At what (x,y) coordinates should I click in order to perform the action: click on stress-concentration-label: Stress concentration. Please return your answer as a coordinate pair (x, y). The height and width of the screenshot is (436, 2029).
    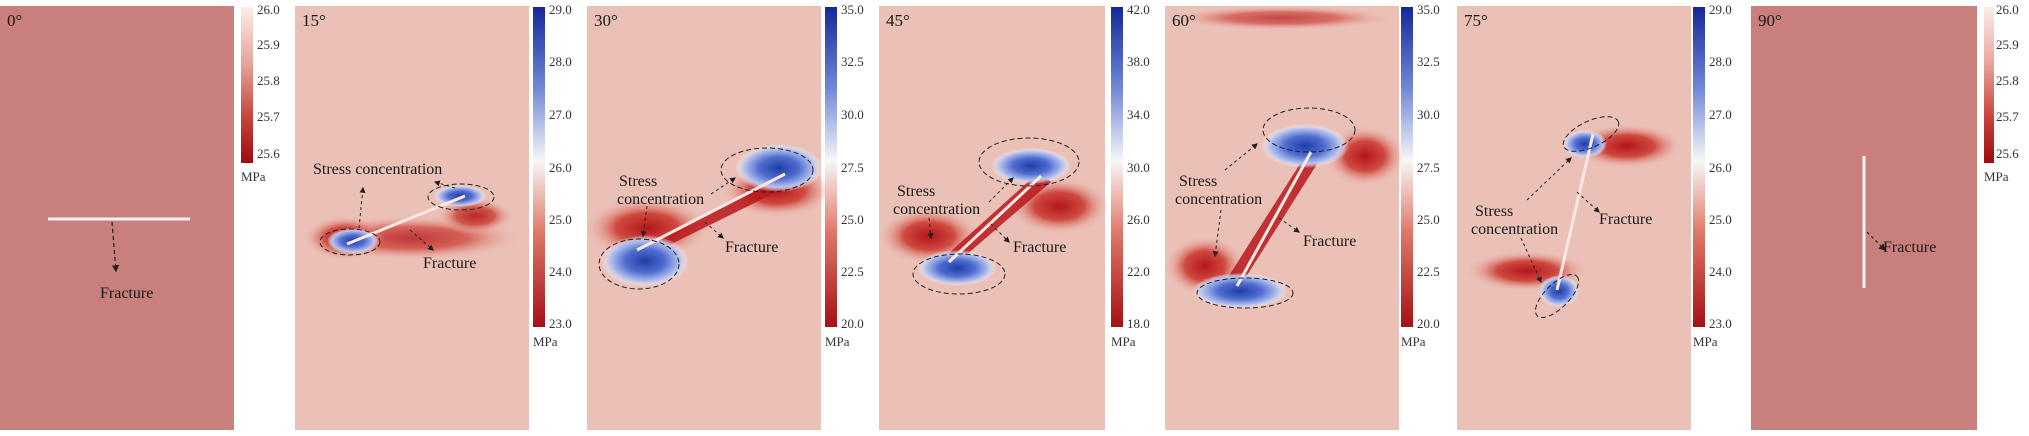
    Looking at the image, I should click on (377, 169).